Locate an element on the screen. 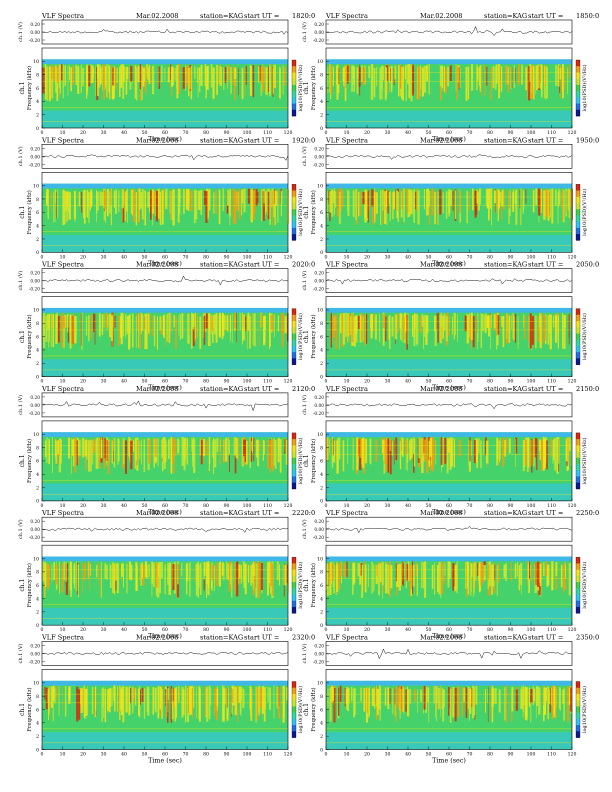 This screenshot has height=792, width=612. y-tick-label: 8 is located at coordinates (321, 324).